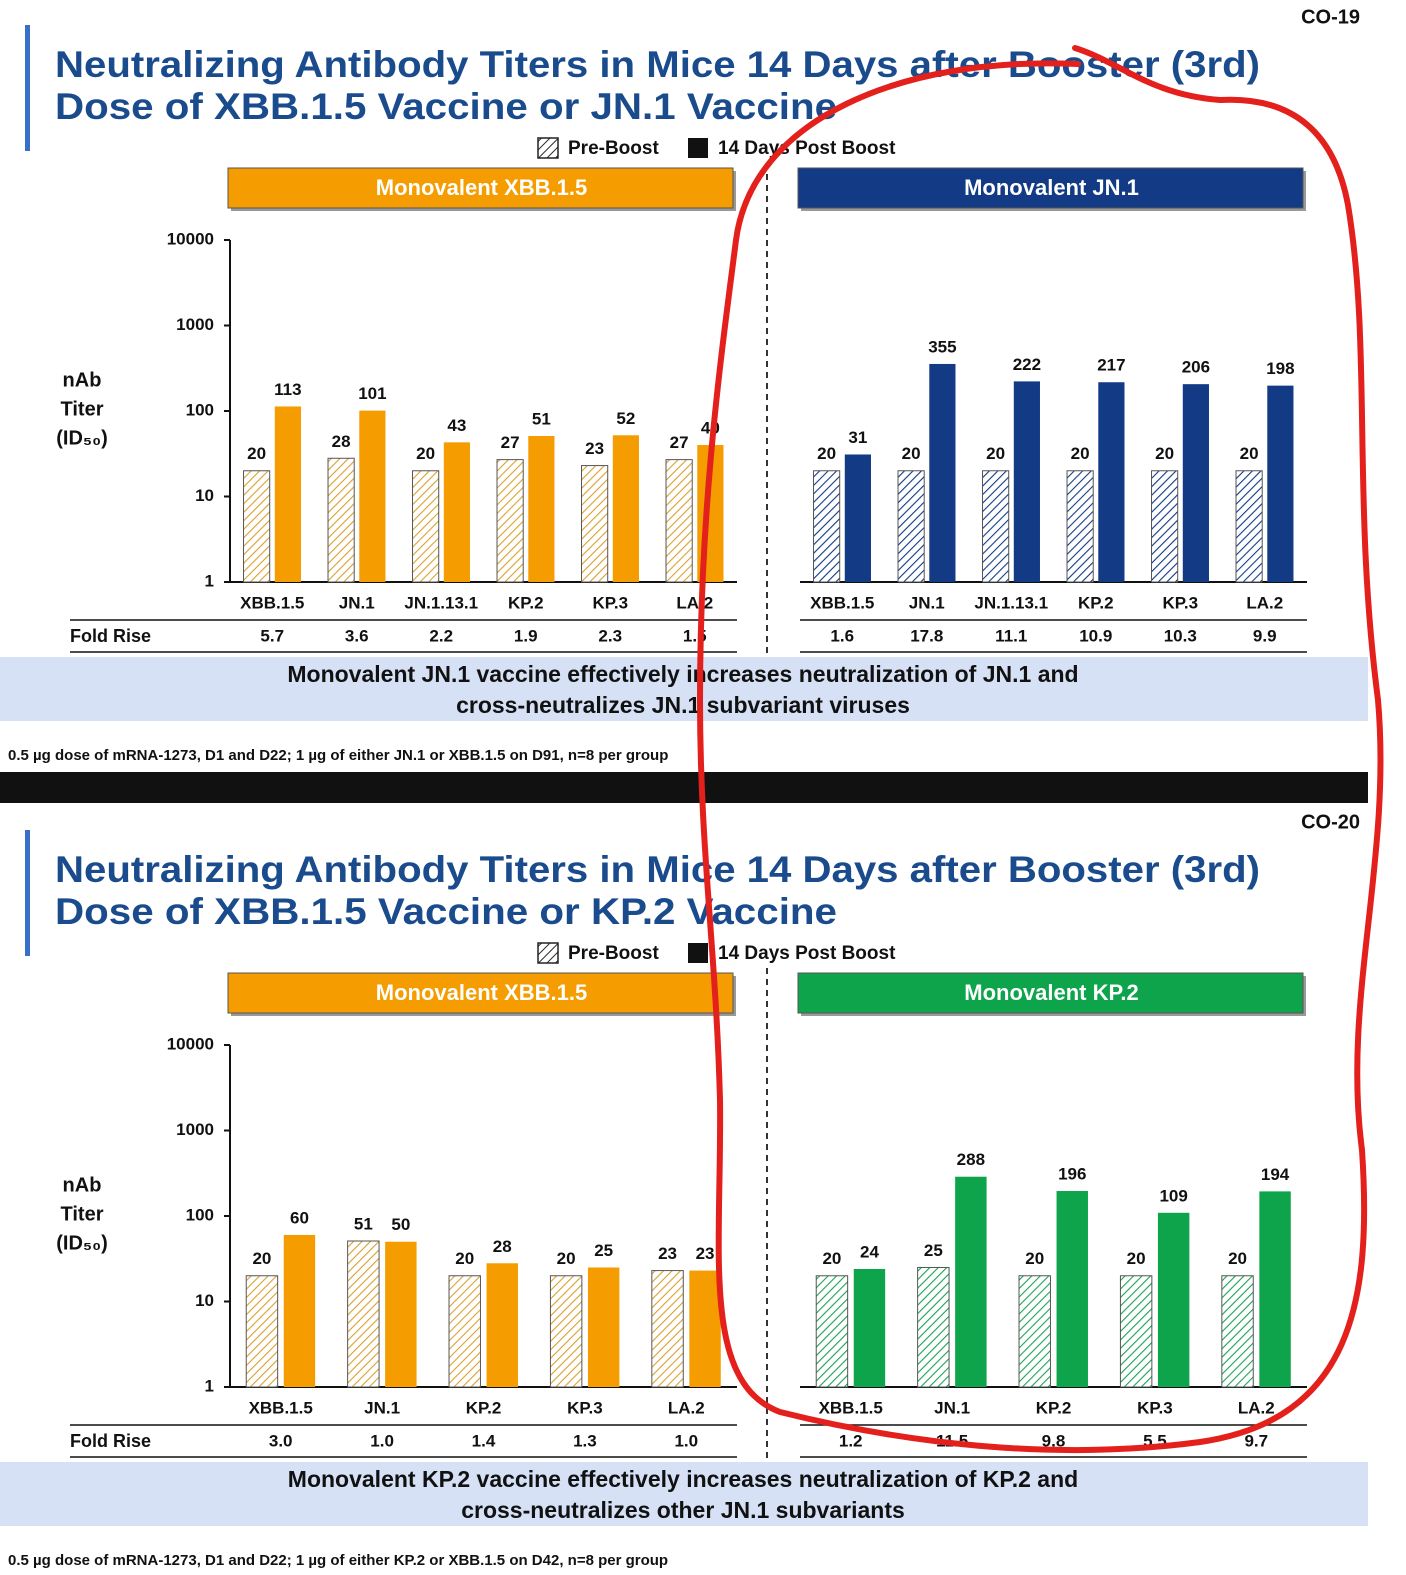  I want to click on data-label: 31, so click(857, 437).